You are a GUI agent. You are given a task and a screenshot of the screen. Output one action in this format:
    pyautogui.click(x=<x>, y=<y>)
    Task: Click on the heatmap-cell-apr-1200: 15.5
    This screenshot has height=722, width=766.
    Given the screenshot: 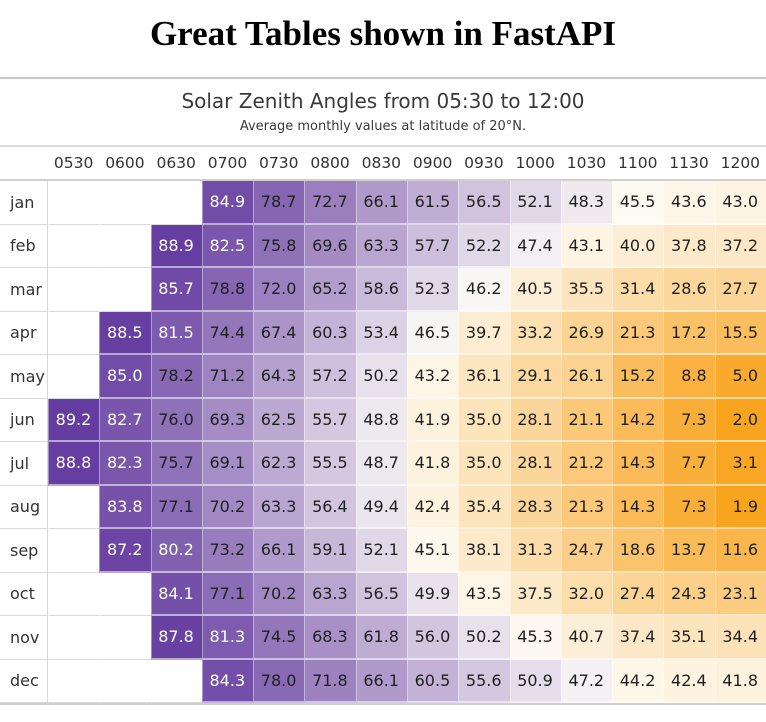 What is the action you would take?
    pyautogui.click(x=740, y=333)
    